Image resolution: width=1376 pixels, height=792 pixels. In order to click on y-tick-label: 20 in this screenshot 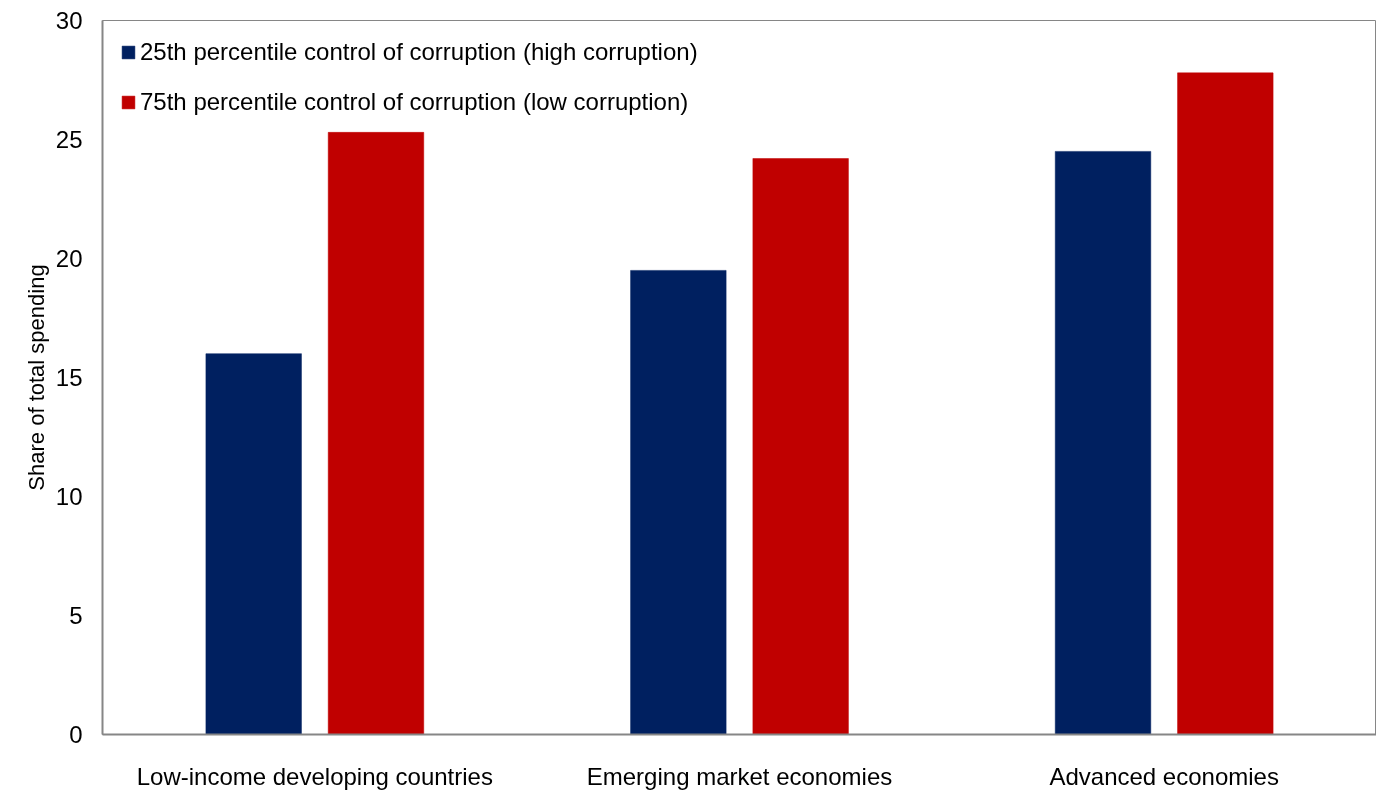, I will do `click(69, 258)`.